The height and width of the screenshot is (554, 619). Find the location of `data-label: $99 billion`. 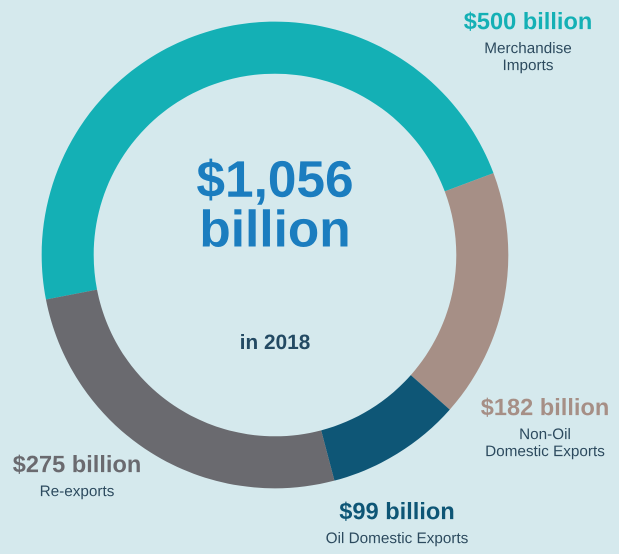

data-label: $99 billion is located at coordinates (397, 511).